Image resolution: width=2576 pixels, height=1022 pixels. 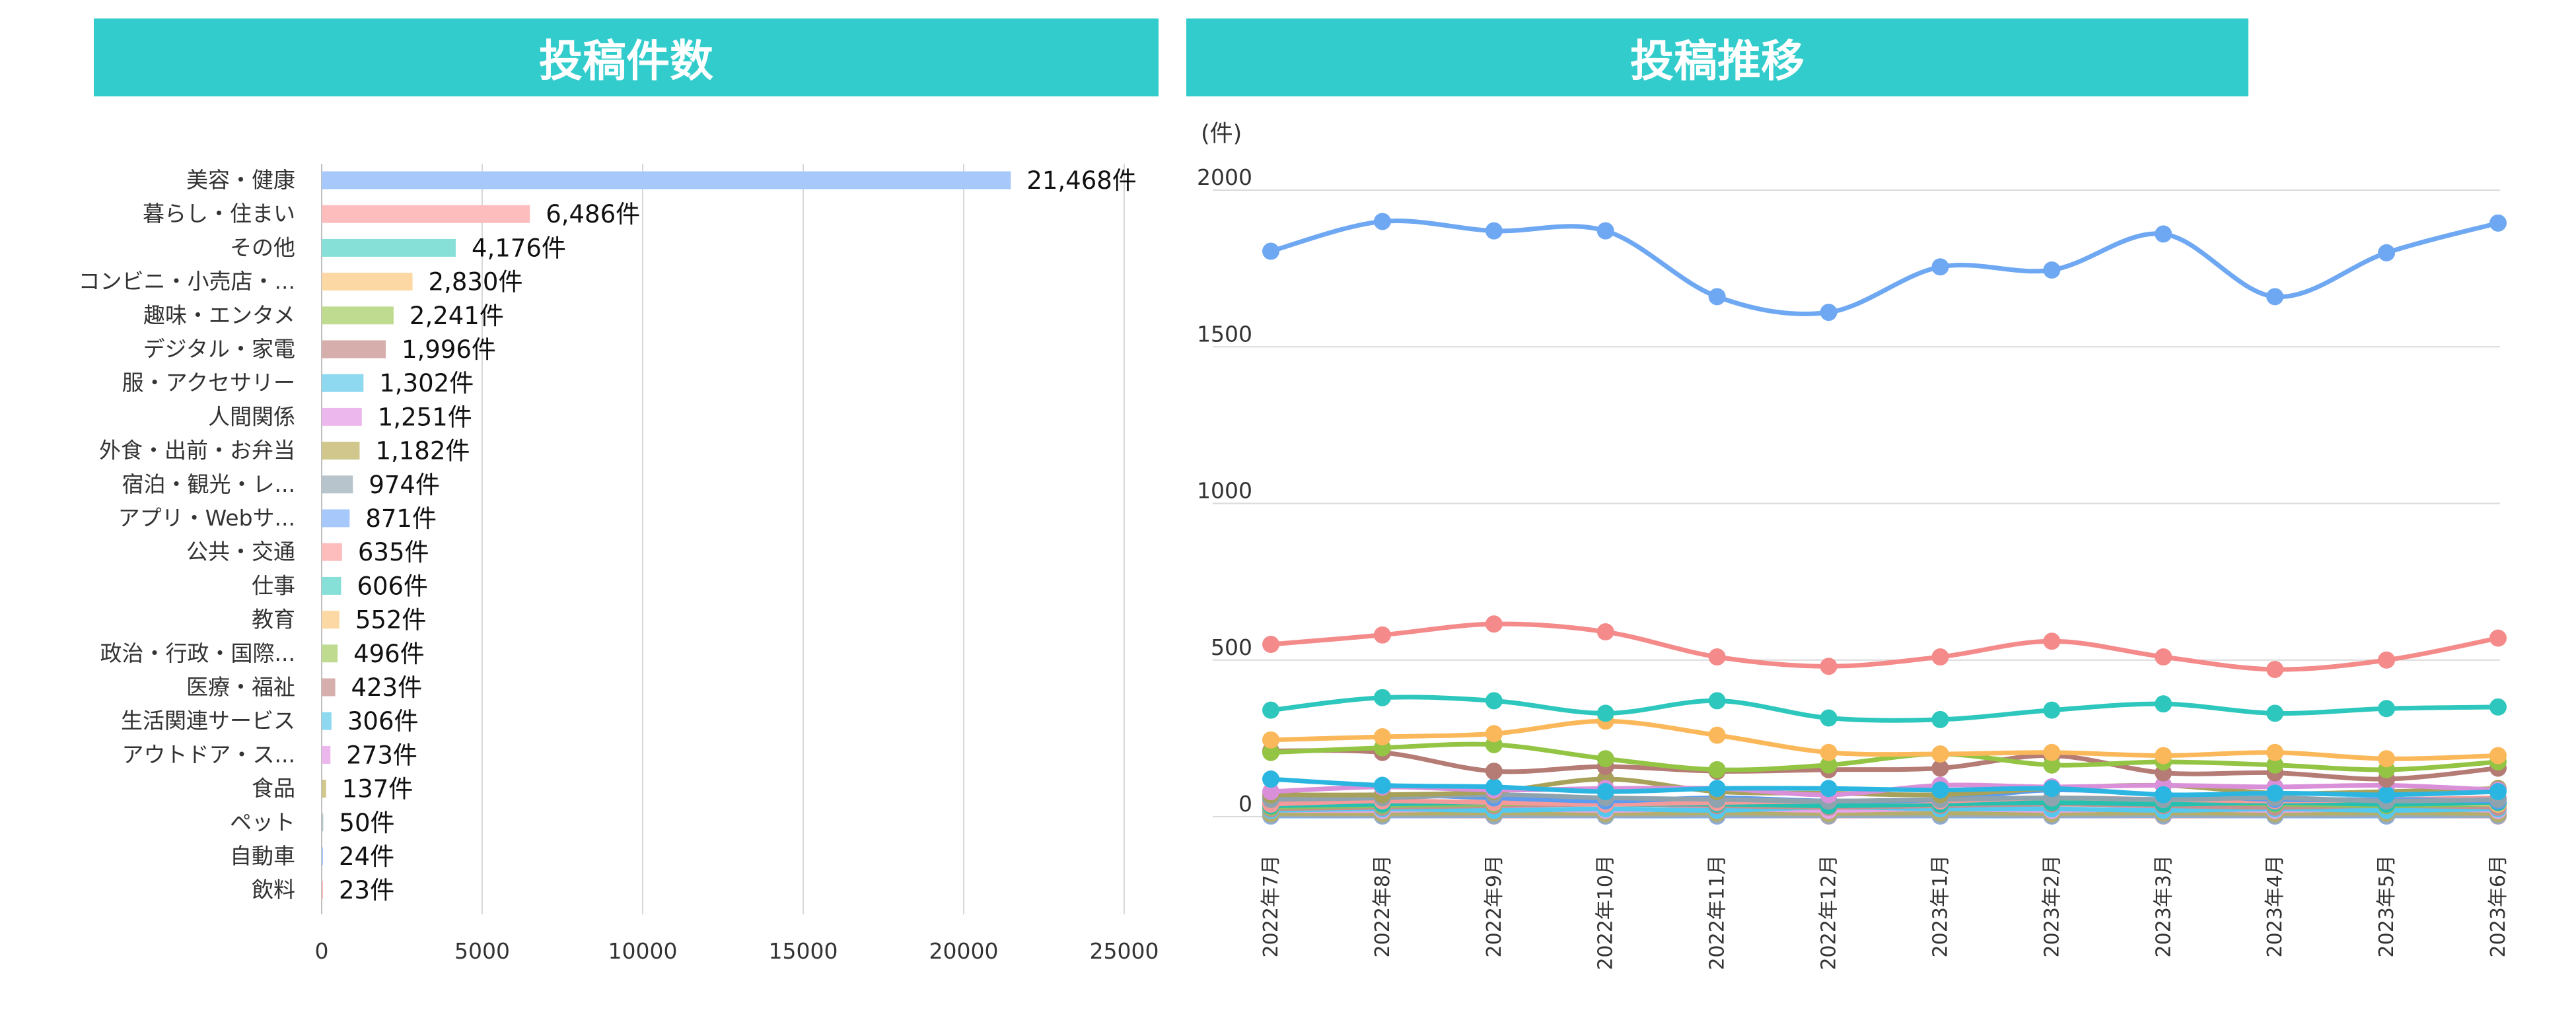 I want to click on bar-category-label: 服・アクセサリー, so click(x=208, y=382).